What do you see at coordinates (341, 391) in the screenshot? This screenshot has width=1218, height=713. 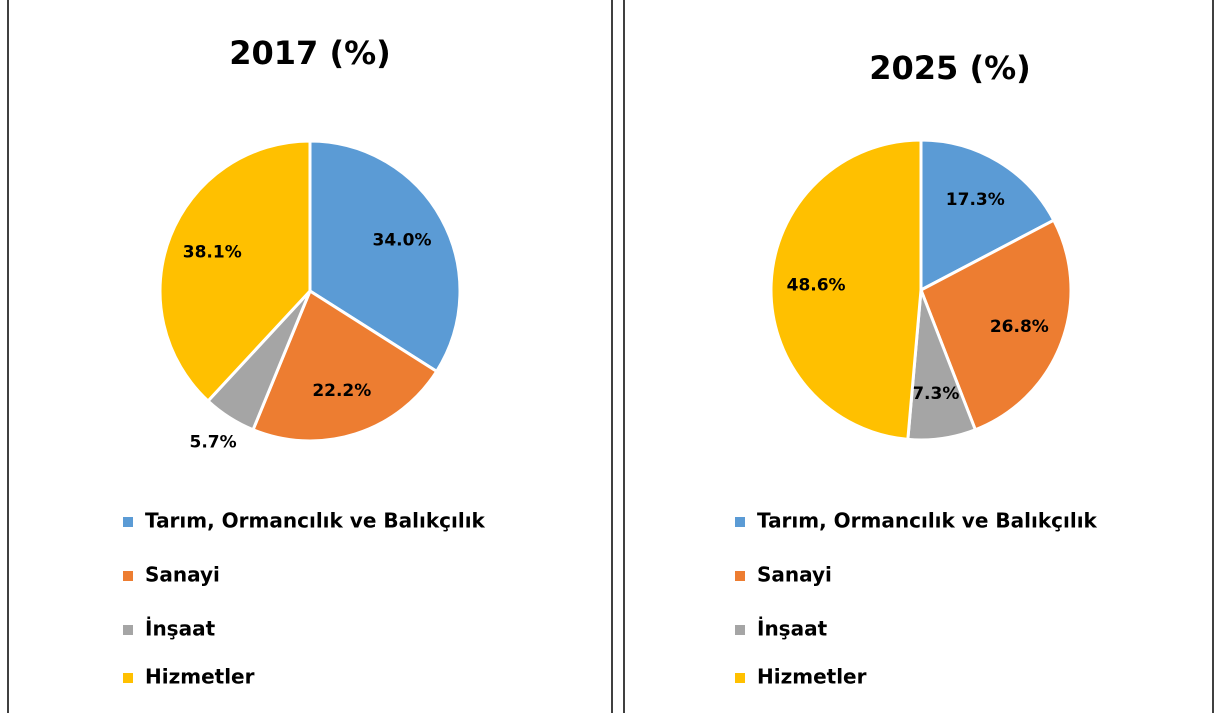 I see `data-label: 22.2%` at bounding box center [341, 391].